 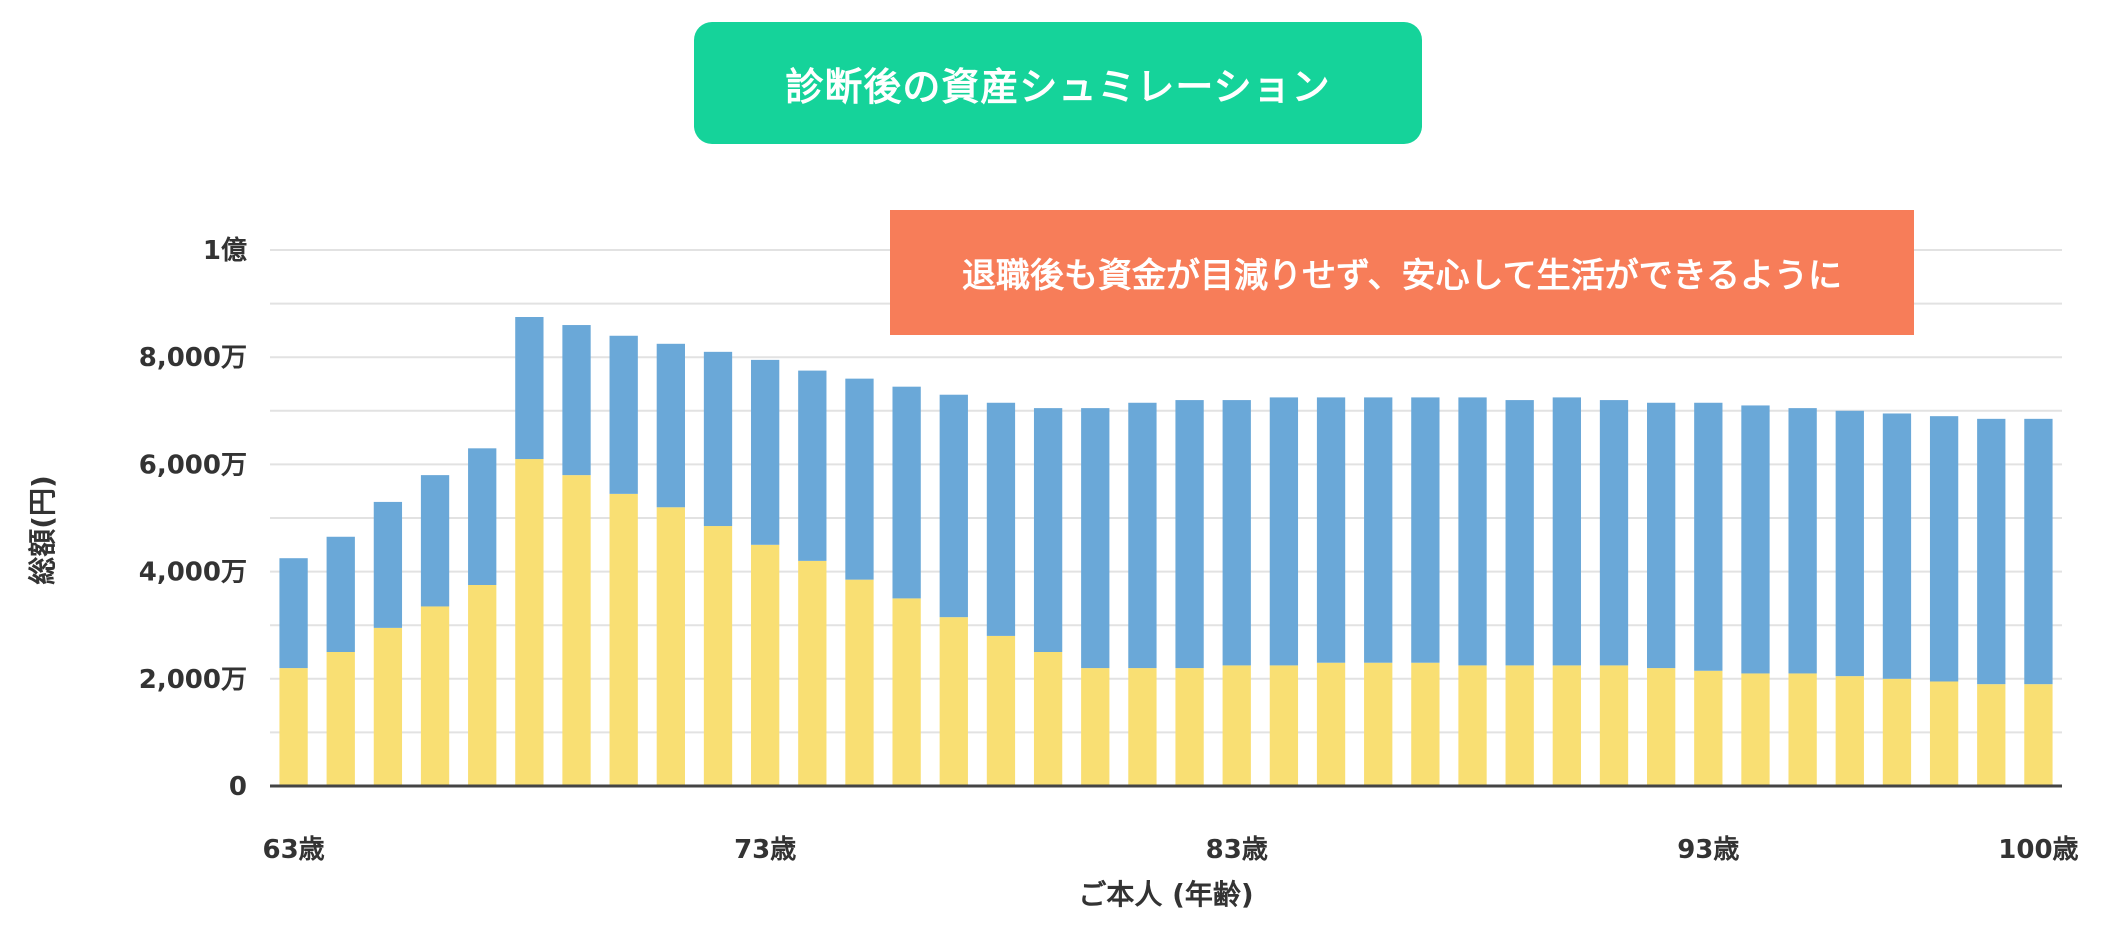 What do you see at coordinates (765, 850) in the screenshot?
I see `x-tick-label: 73歳` at bounding box center [765, 850].